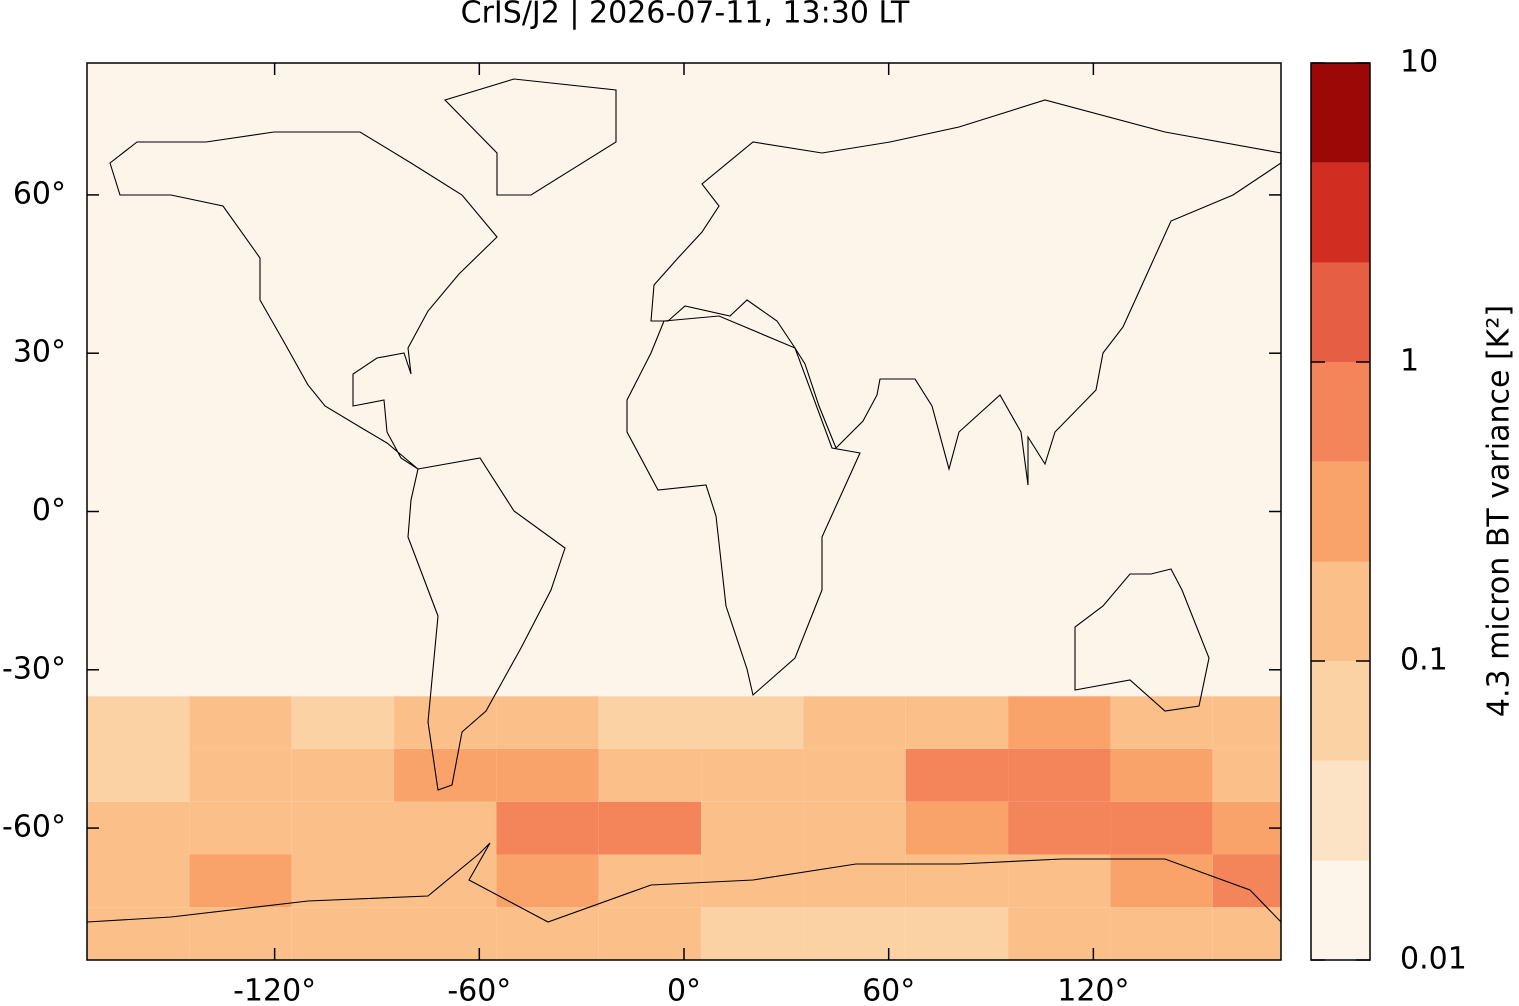 The height and width of the screenshot is (1006, 1519). Describe the element at coordinates (34, 668) in the screenshot. I see `y-tick-label: -30°` at that location.